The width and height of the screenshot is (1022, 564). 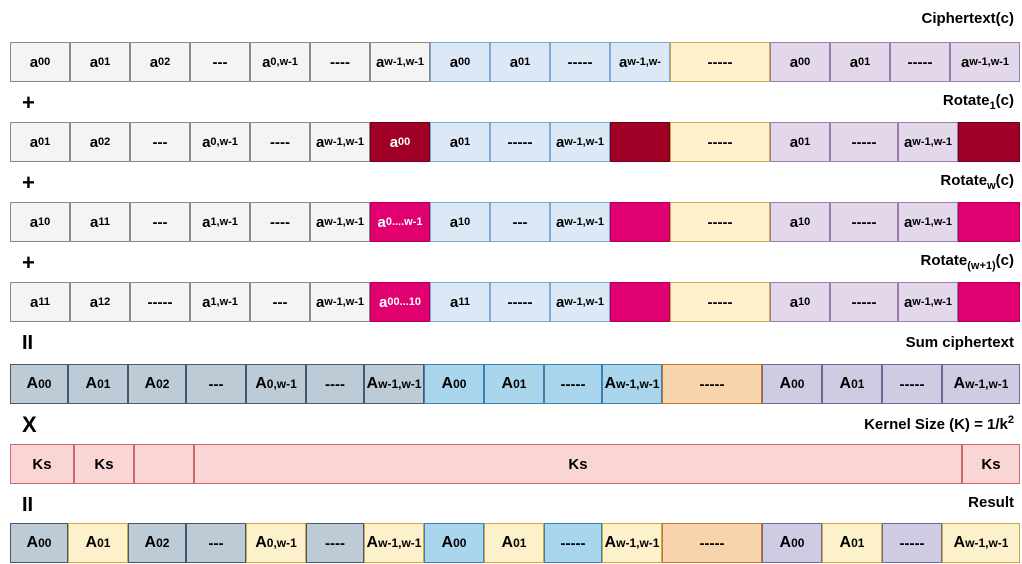 What do you see at coordinates (224, 142) in the screenshot?
I see `cell-subscript: 0,w-1` at bounding box center [224, 142].